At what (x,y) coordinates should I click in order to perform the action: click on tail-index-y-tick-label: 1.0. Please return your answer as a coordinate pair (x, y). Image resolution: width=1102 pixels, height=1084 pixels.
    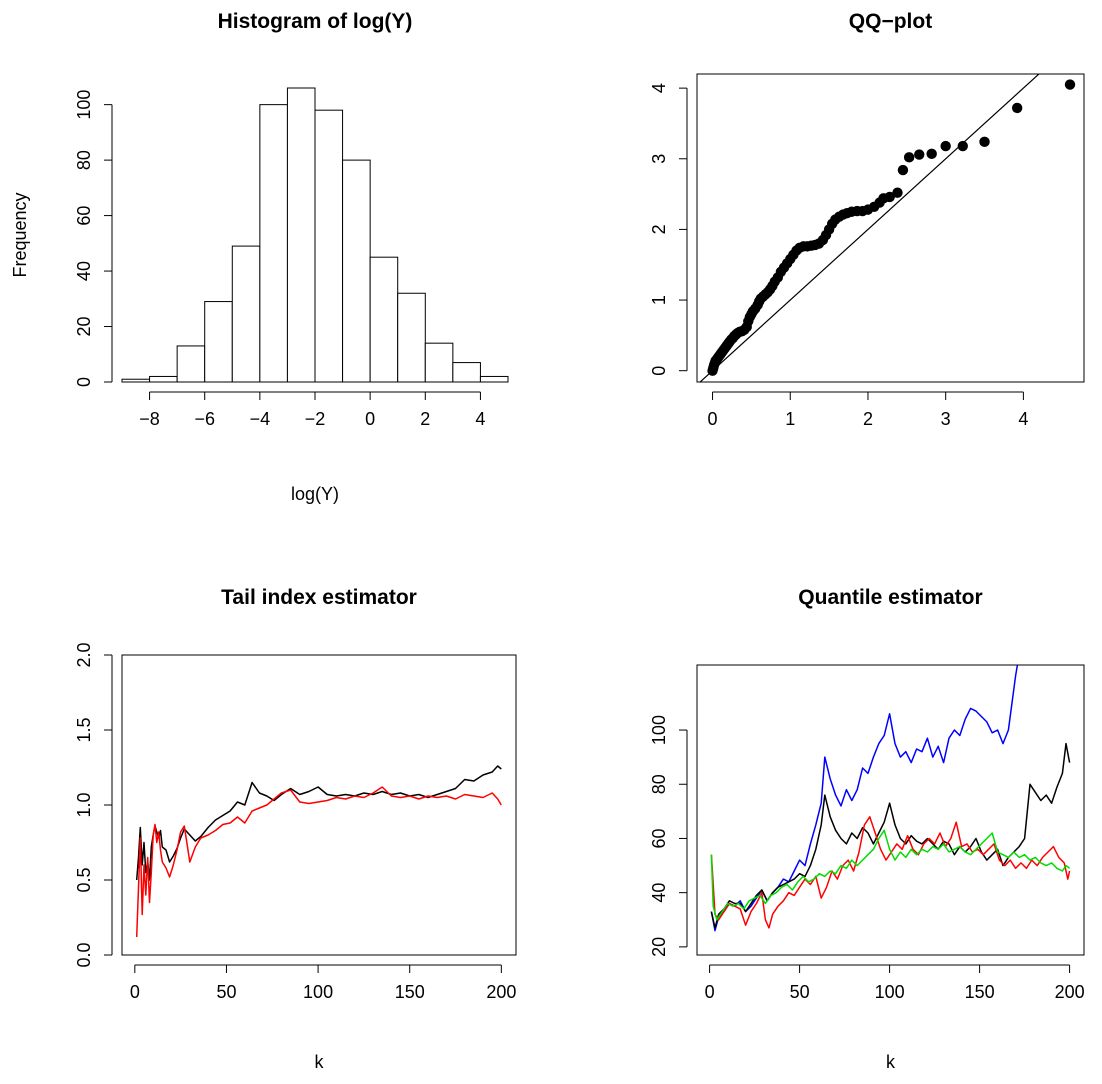
    Looking at the image, I should click on (84, 804).